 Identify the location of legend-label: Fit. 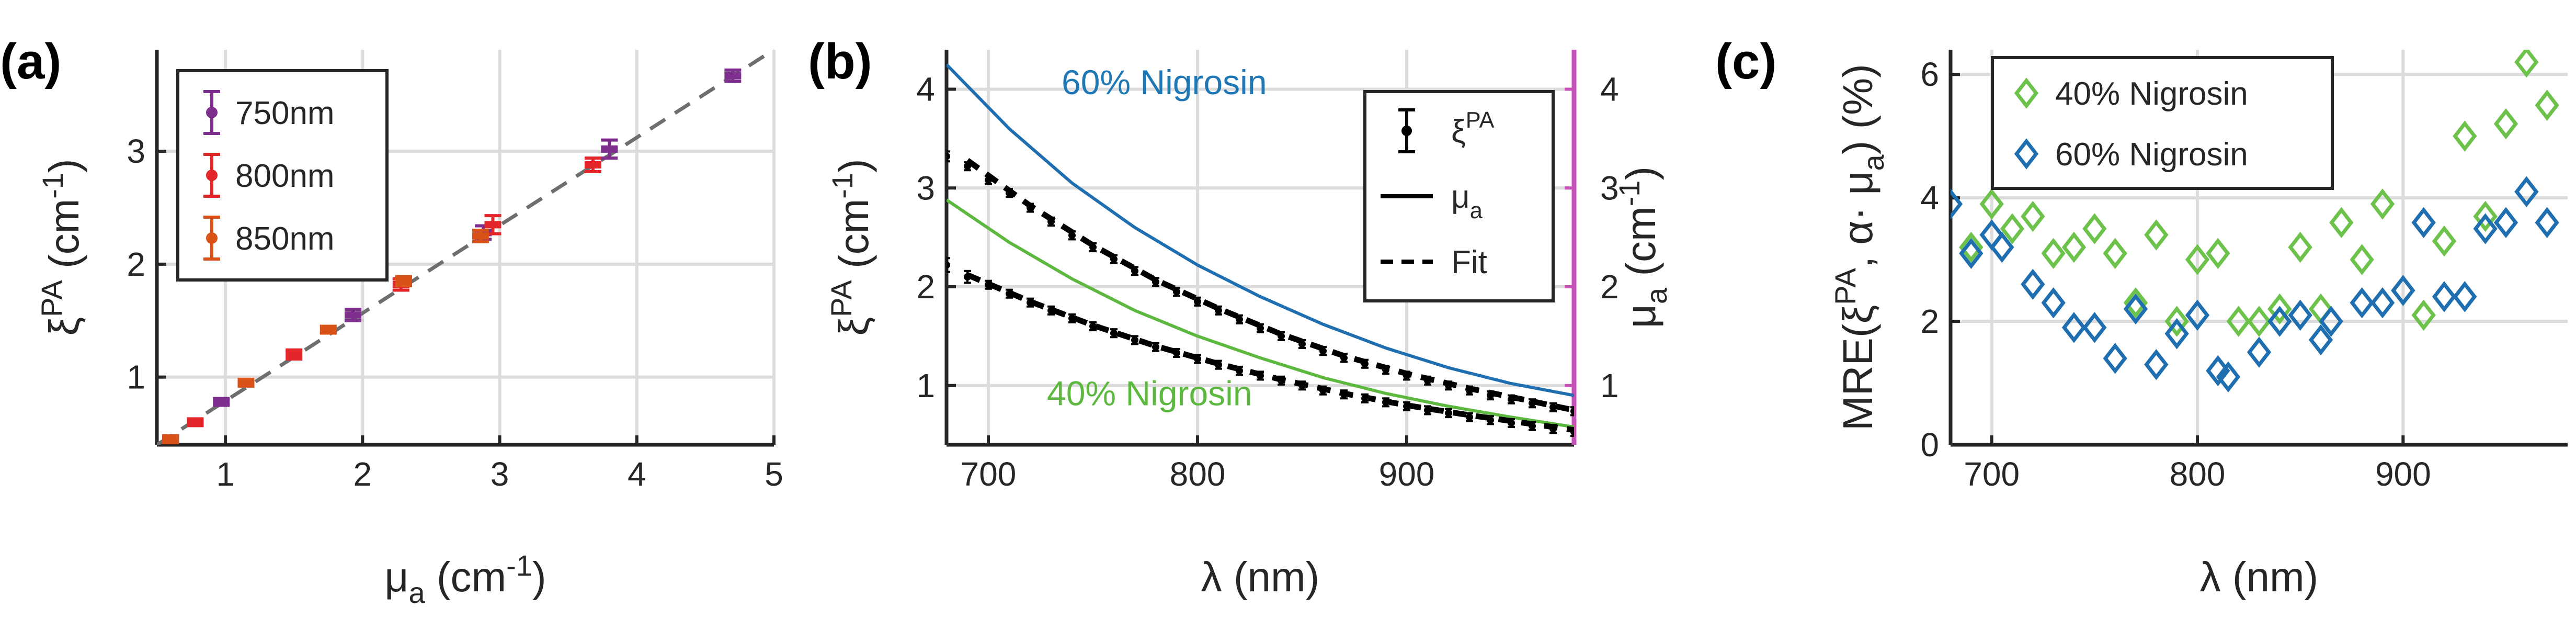
(1469, 262).